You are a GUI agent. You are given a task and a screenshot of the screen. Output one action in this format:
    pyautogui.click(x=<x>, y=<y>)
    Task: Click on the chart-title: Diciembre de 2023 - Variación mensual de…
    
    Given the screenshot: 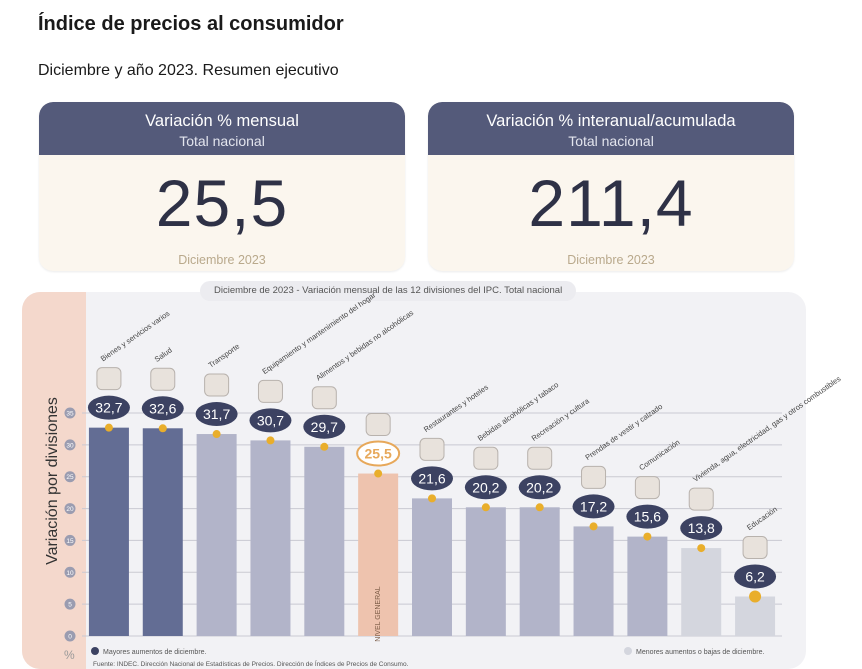 What is the action you would take?
    pyautogui.click(x=388, y=291)
    